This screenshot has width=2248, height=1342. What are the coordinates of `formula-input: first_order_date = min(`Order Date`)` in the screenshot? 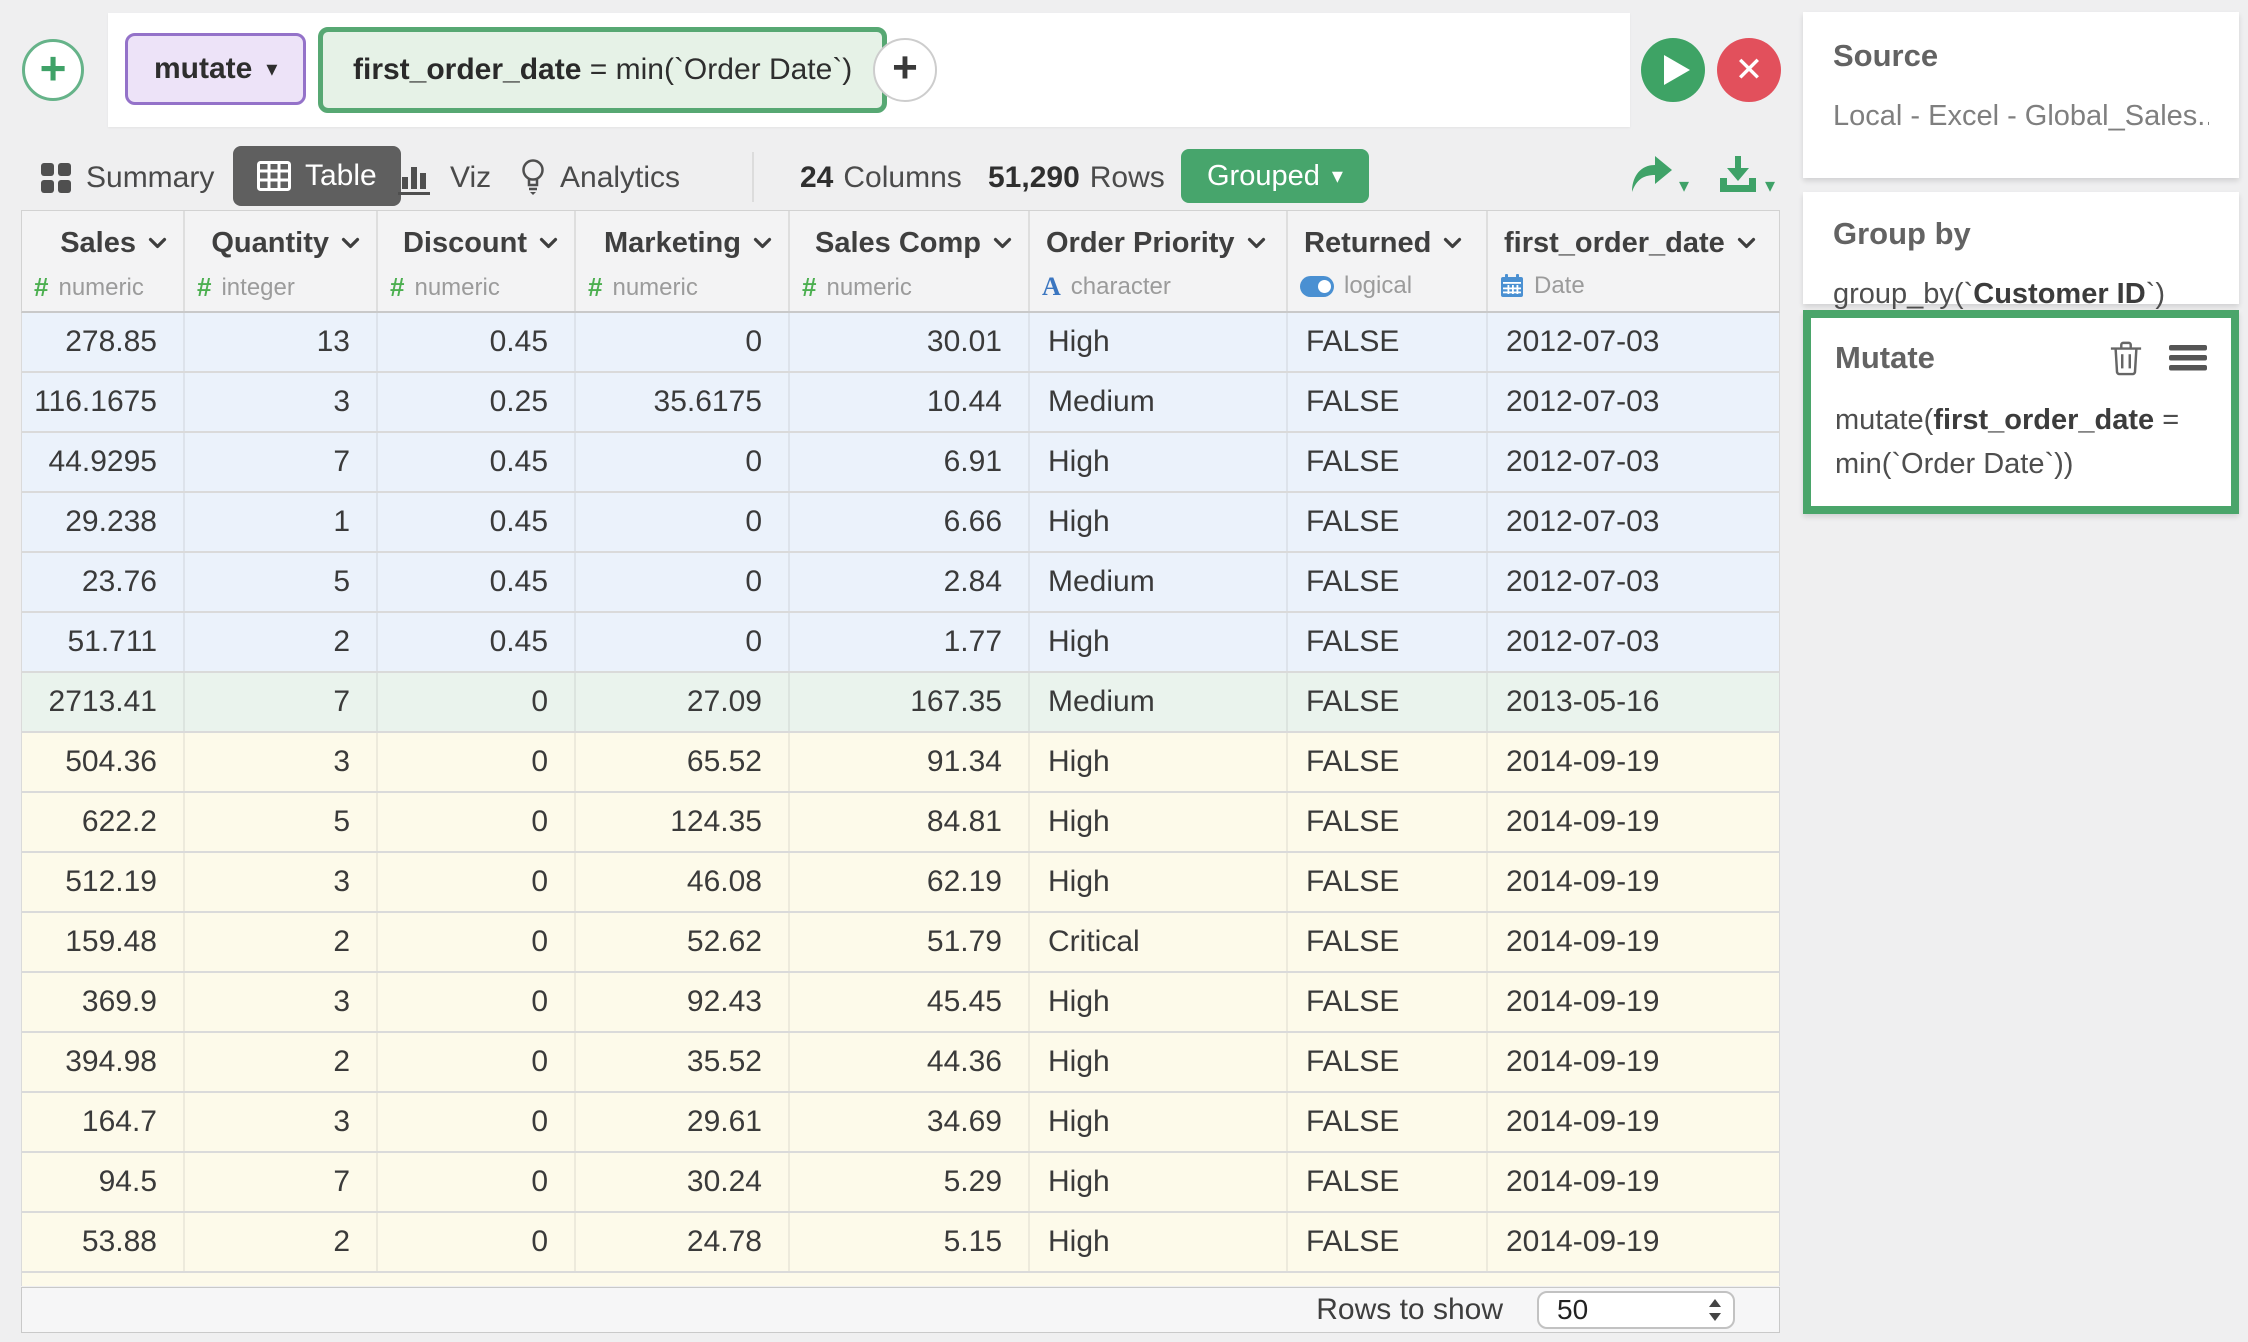 It's located at (603, 70).